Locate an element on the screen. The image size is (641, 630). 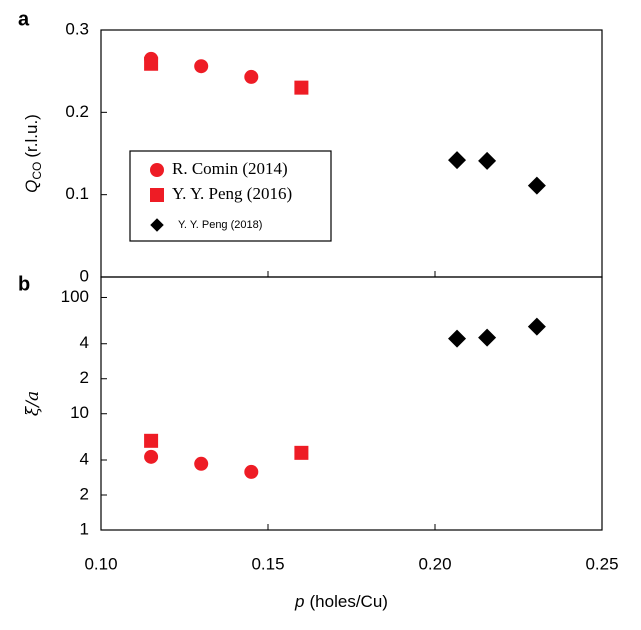
y-label-main: Q is located at coordinates (31, 186).